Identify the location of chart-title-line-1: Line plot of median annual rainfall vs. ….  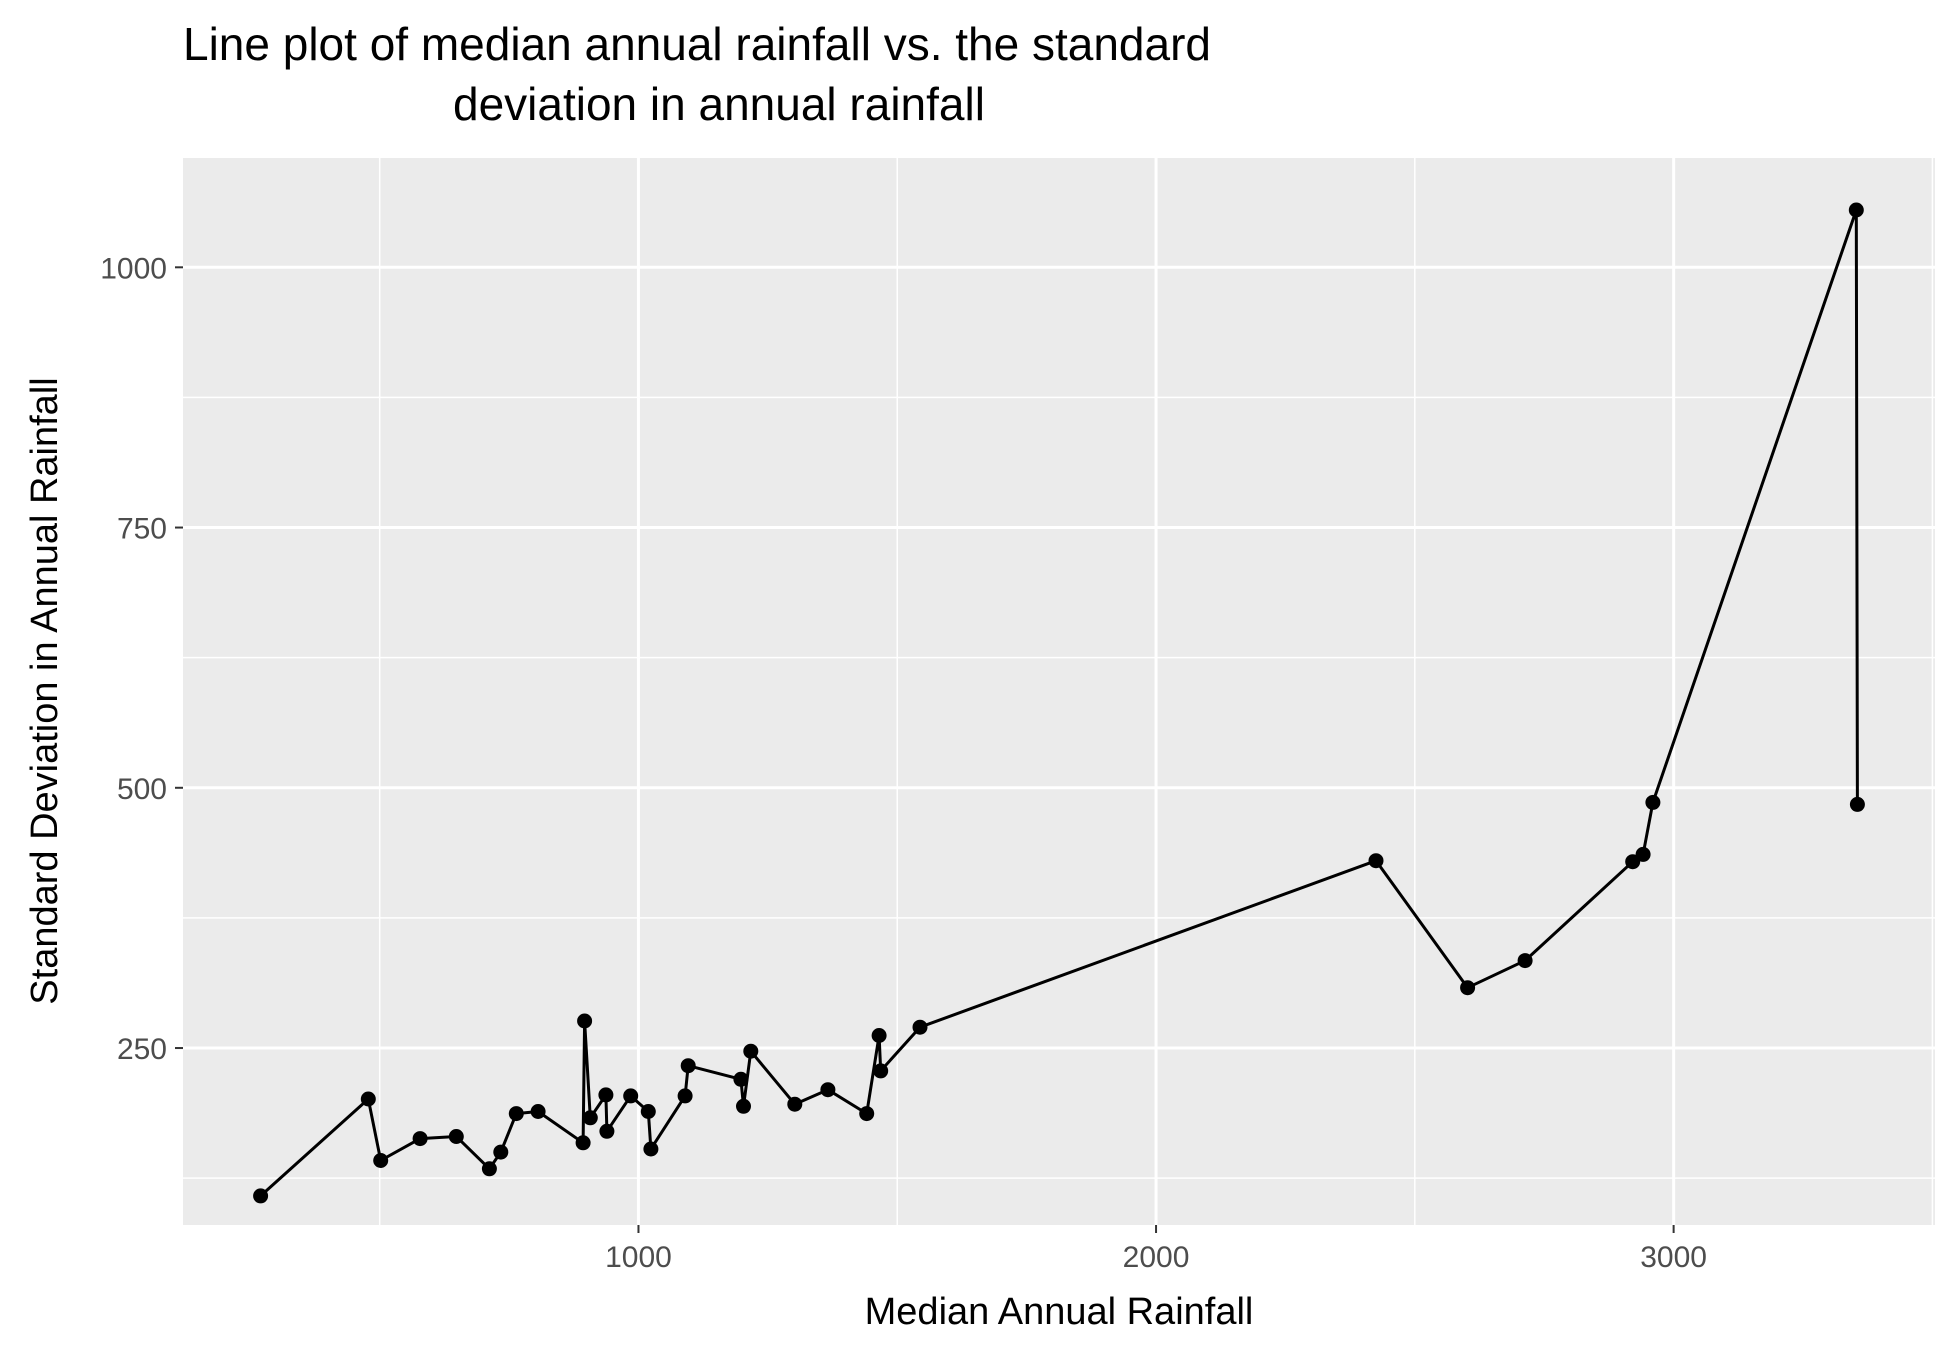
(697, 44).